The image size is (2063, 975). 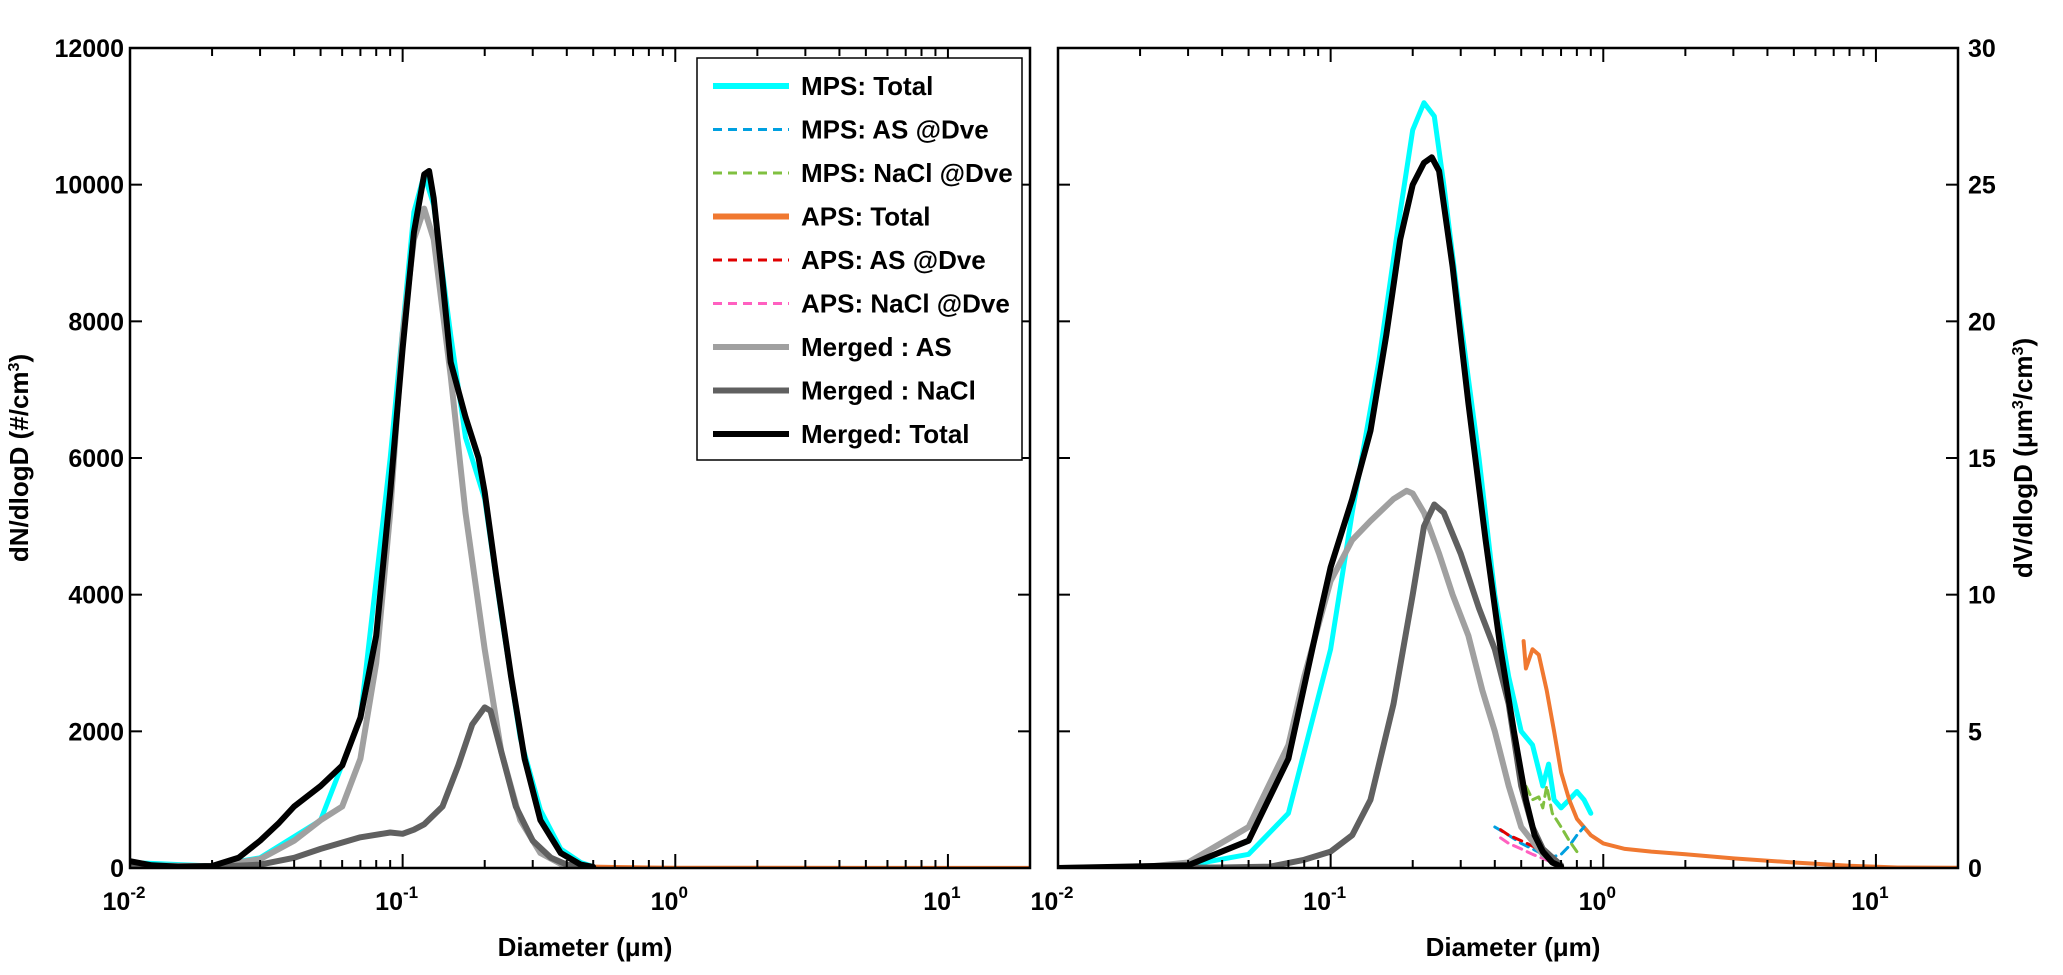 What do you see at coordinates (867, 86) in the screenshot?
I see `legend-entry-label: MPS: Total` at bounding box center [867, 86].